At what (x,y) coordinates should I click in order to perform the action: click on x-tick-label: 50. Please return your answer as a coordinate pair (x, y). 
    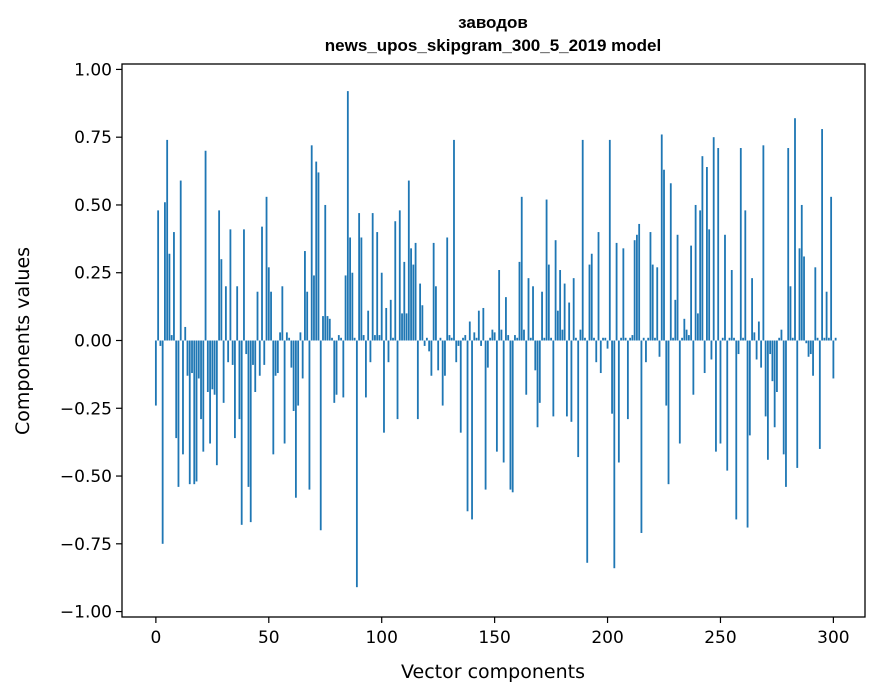
    Looking at the image, I should click on (269, 638).